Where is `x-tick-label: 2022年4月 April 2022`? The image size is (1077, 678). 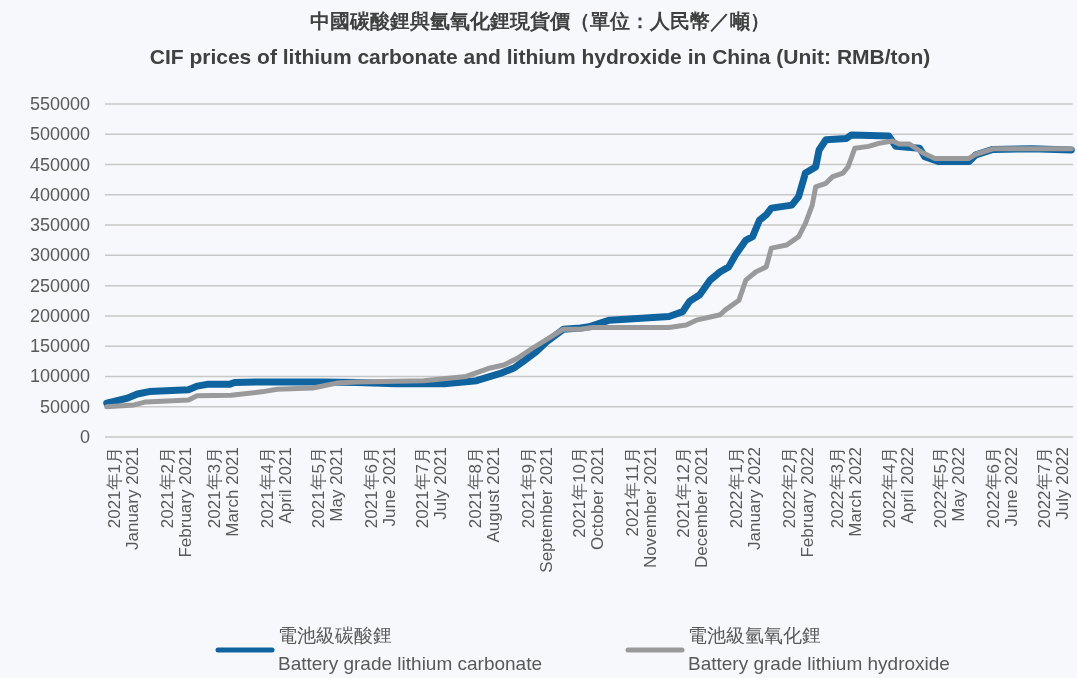 x-tick-label: 2022年4月 April 2022 is located at coordinates (899, 488).